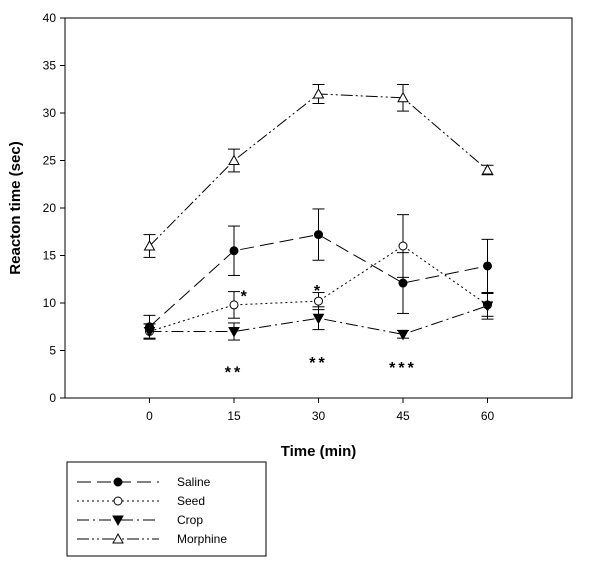  I want to click on y-tick-label: 35, so click(50, 66).